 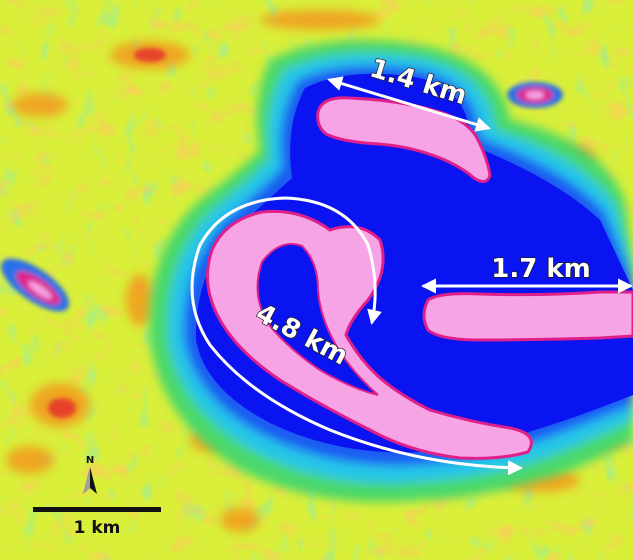 What do you see at coordinates (97, 528) in the screenshot?
I see `scale-bar-label: 1 km` at bounding box center [97, 528].